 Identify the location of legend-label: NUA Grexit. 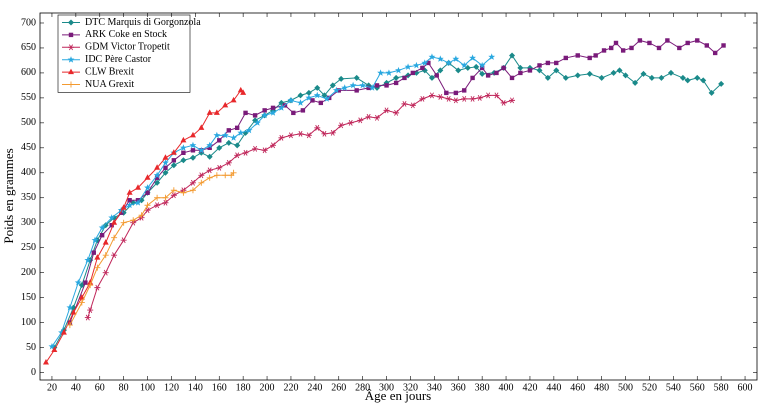
(109, 84).